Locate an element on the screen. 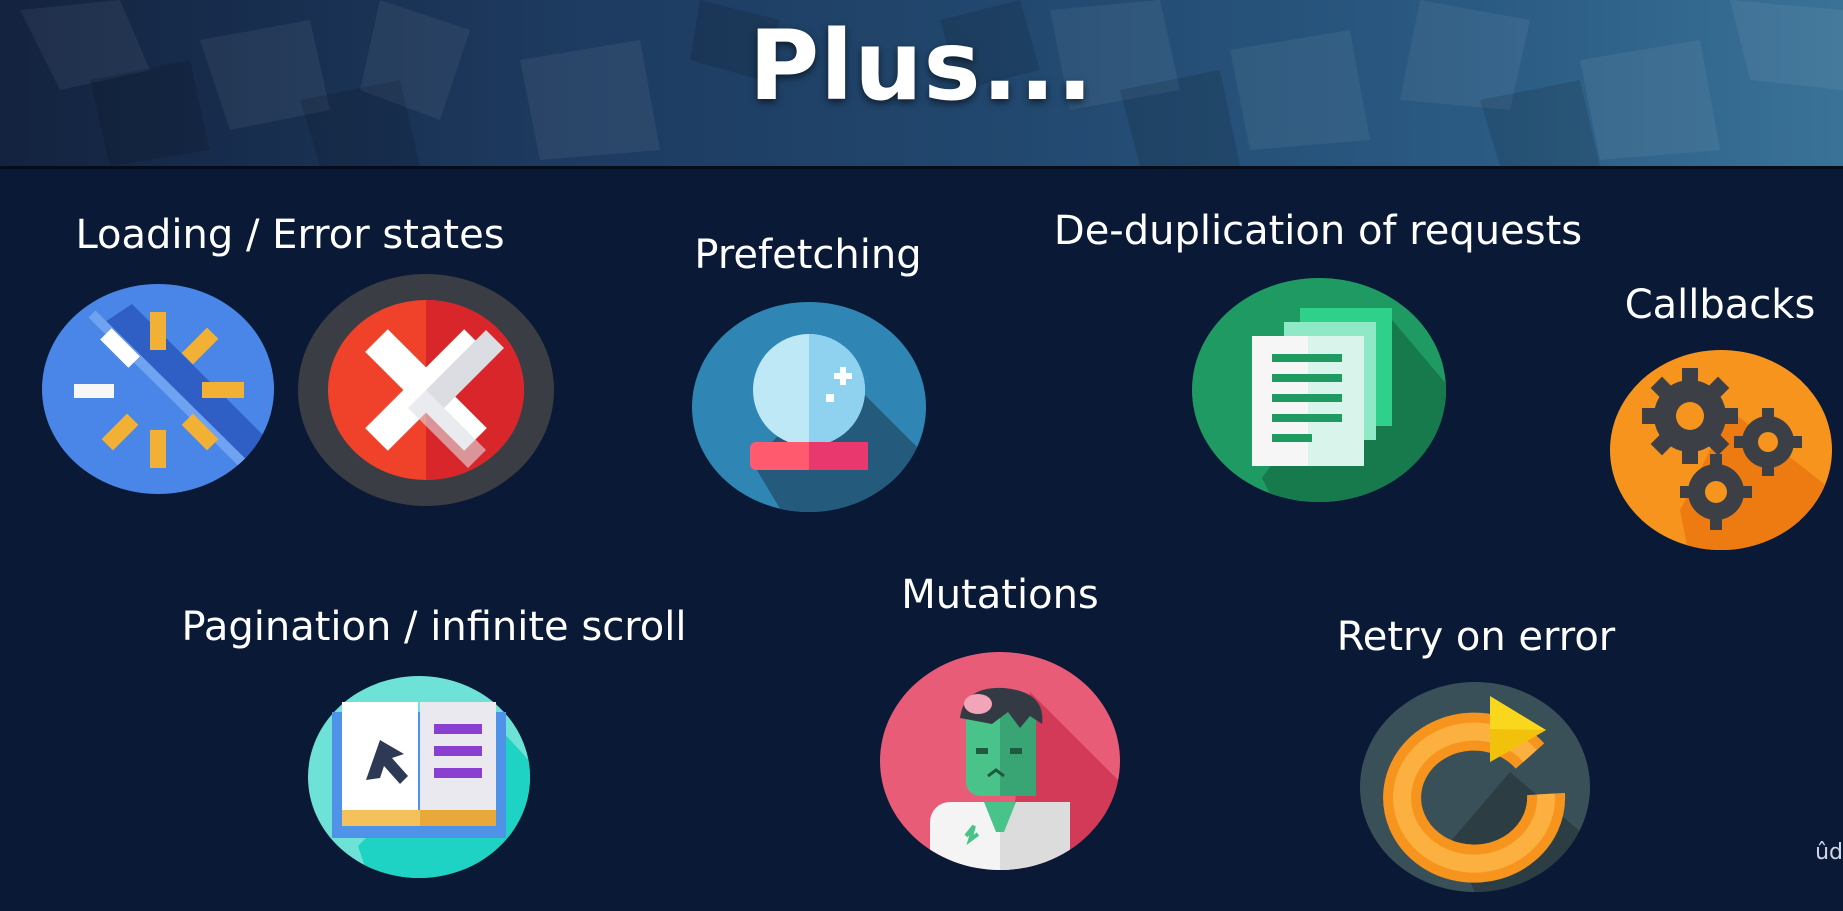  feature-label-mutations: Mutations is located at coordinates (1000, 595).